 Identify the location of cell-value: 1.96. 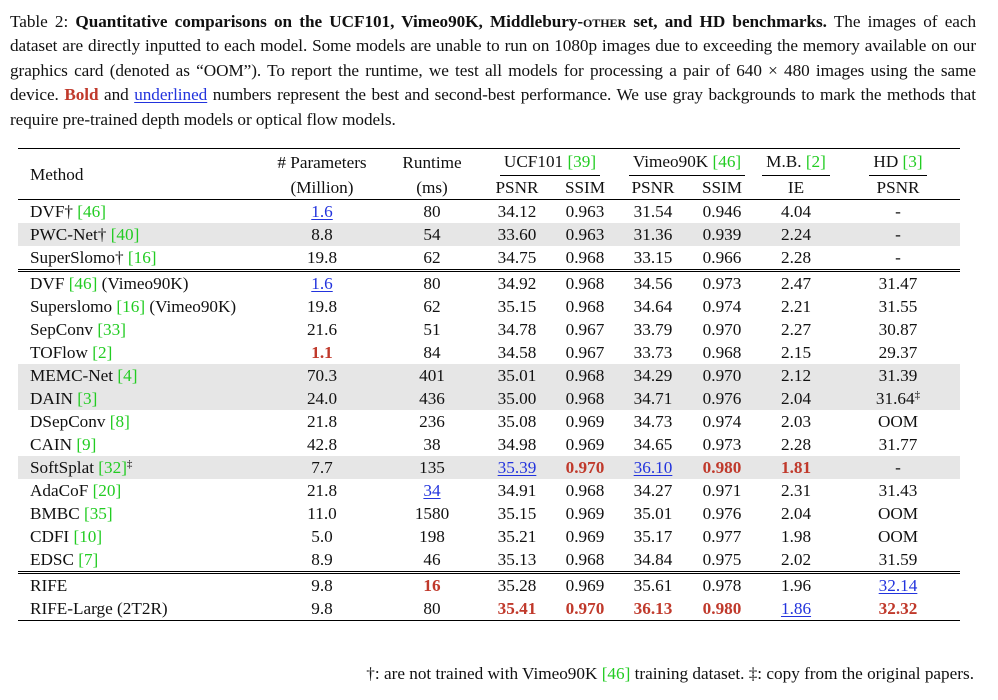
(796, 585).